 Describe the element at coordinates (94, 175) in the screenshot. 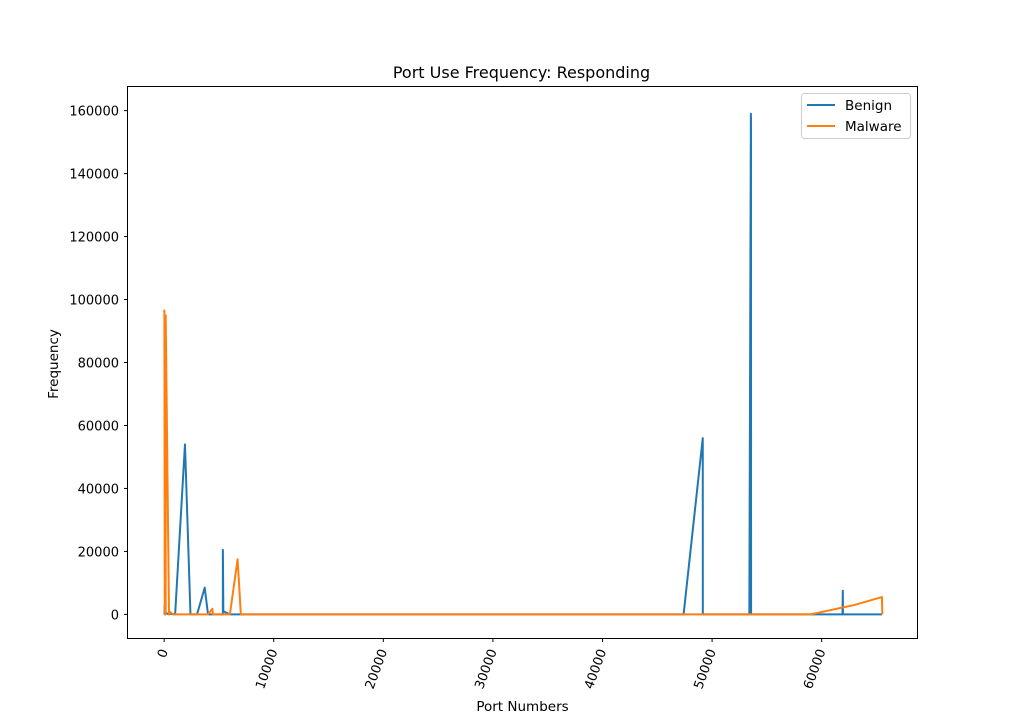

I see `y-tick-label: 140000` at that location.